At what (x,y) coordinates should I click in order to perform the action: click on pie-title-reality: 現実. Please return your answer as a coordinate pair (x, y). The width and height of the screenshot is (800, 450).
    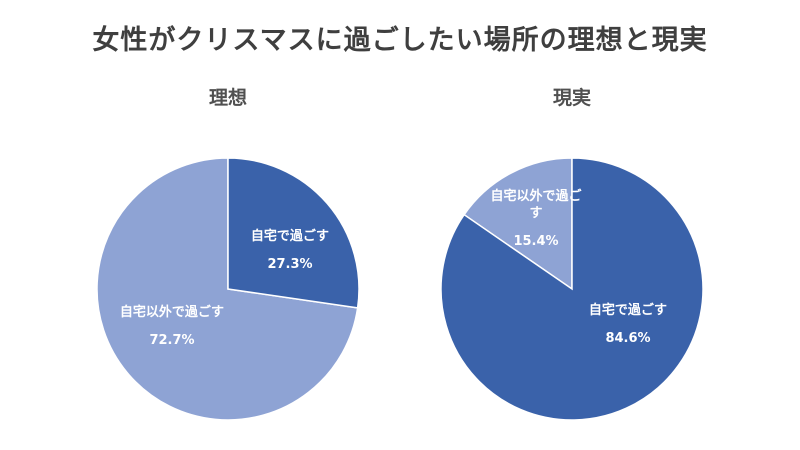
    Looking at the image, I should click on (572, 97).